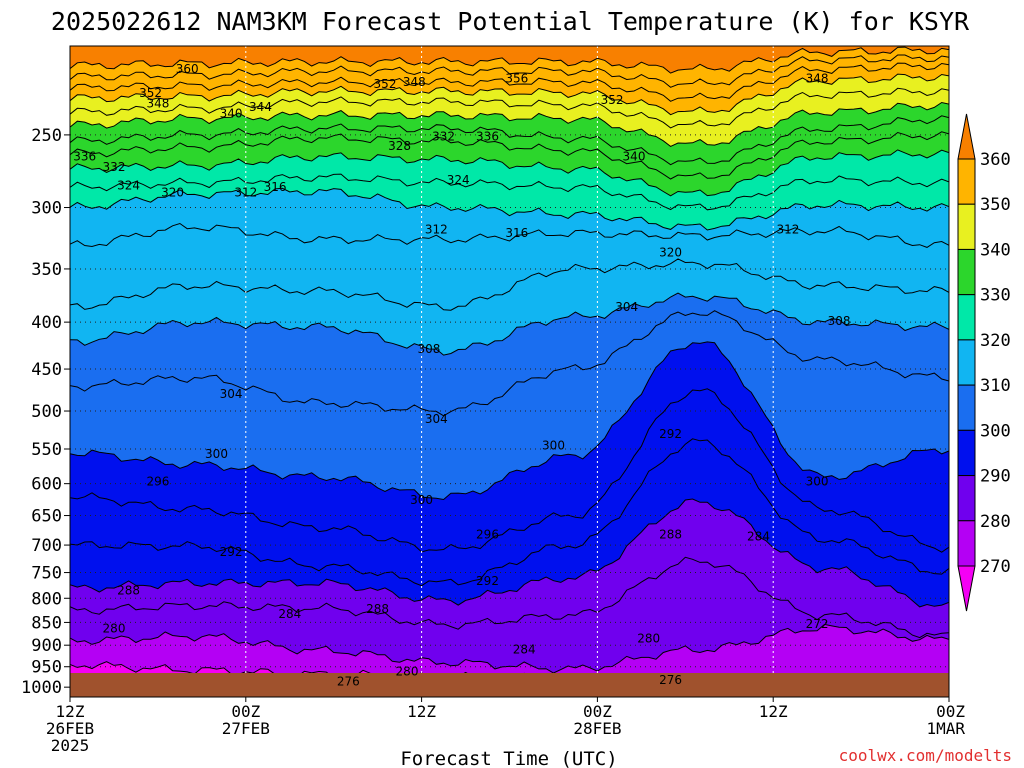 Image resolution: width=1024 pixels, height=768 pixels. What do you see at coordinates (995, 160) in the screenshot?
I see `colorbar-label: 360` at bounding box center [995, 160].